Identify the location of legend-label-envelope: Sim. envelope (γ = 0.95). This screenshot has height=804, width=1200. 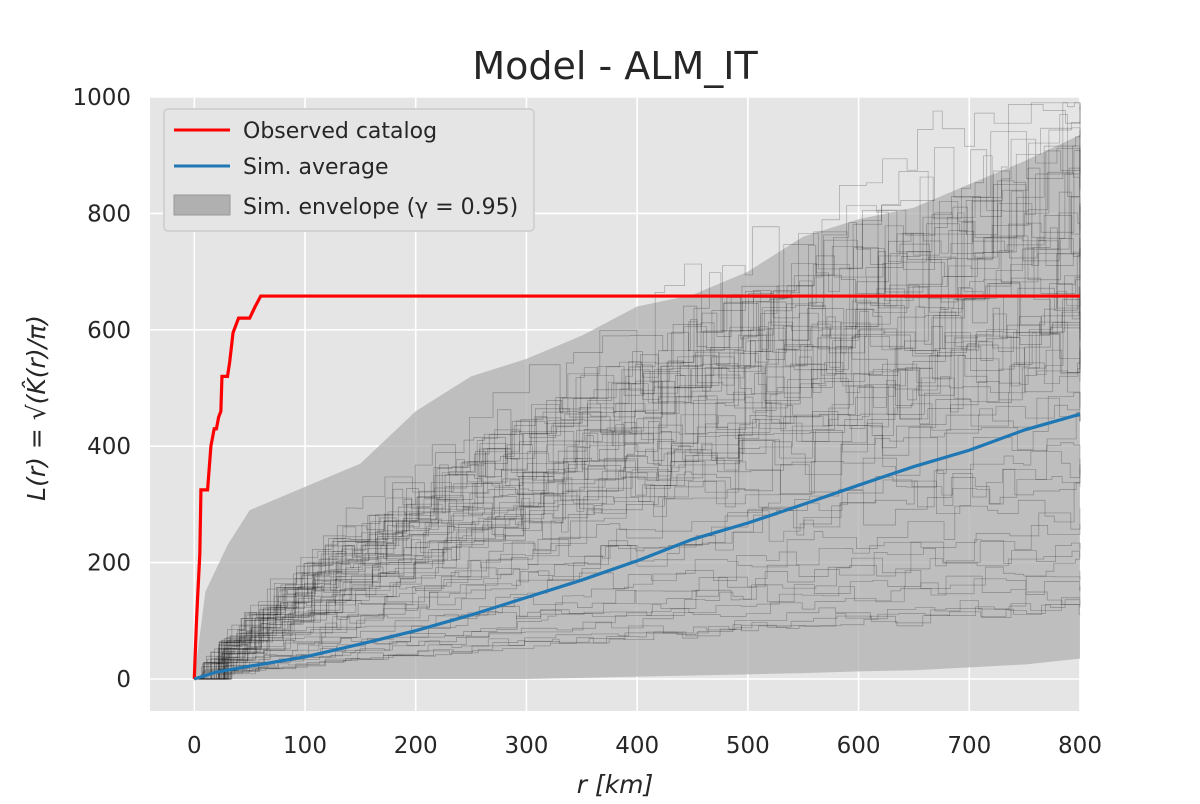
(380, 207).